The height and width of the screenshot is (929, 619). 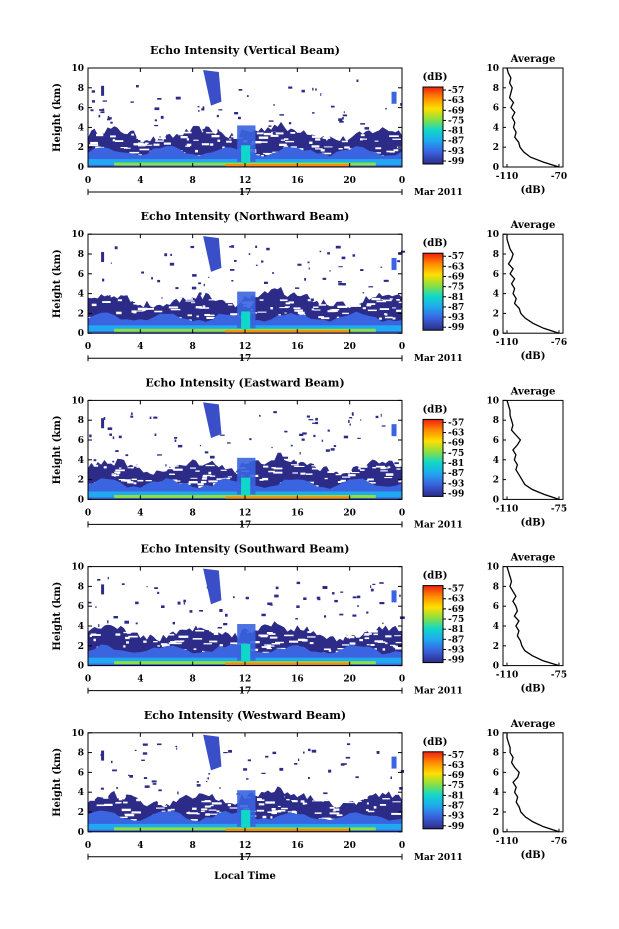 I want to click on x-tick-label: 12, so click(x=245, y=347).